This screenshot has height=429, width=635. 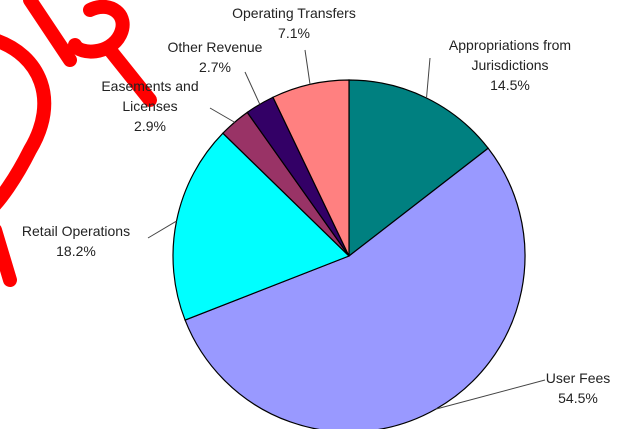 I want to click on value-label: 54.5%, so click(x=578, y=398).